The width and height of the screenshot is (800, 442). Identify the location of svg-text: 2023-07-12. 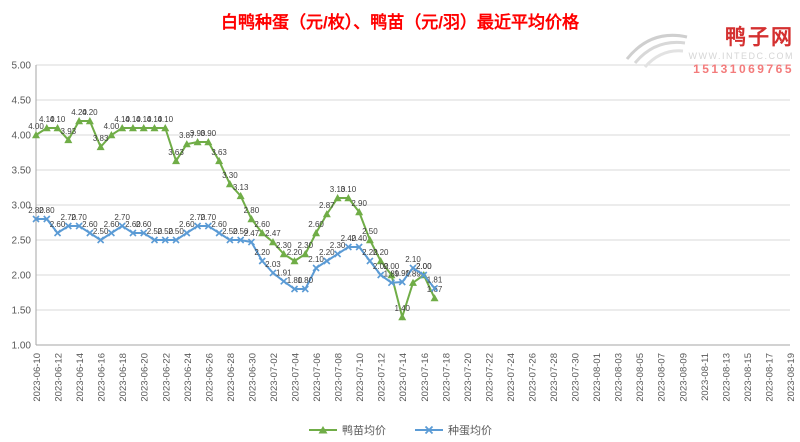
(382, 377).